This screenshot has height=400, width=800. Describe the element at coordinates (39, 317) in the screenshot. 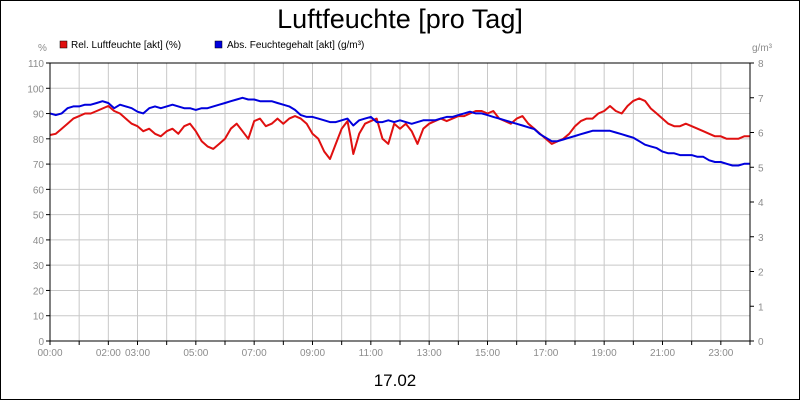

I see `y-tick-left-label: 10` at that location.